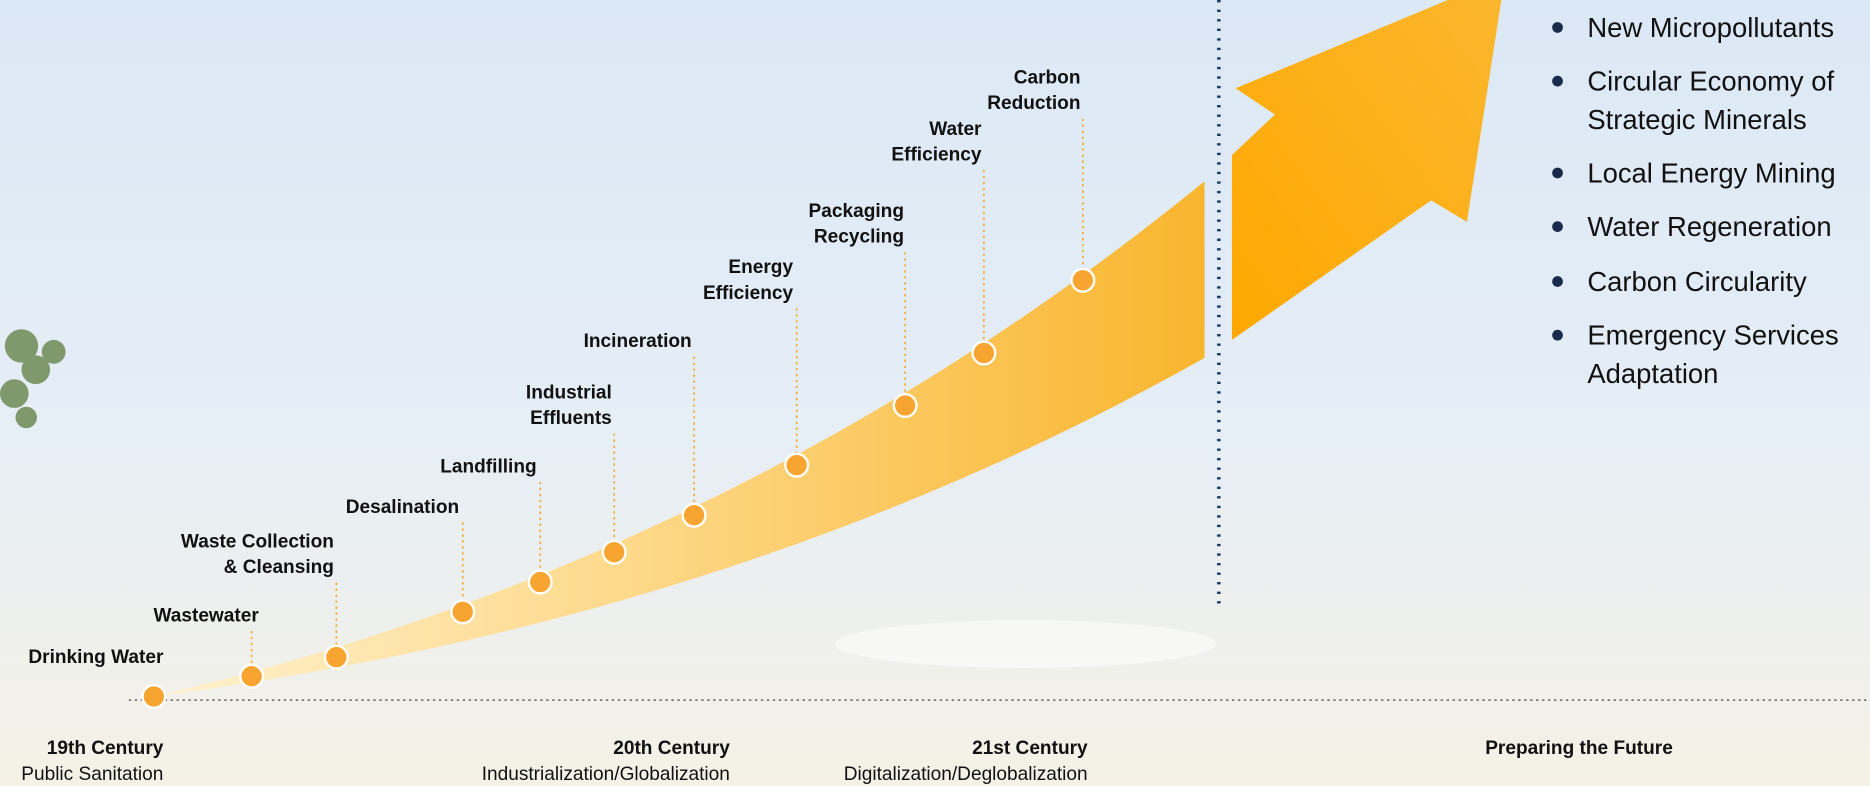  What do you see at coordinates (1366, 170) in the screenshot?
I see `future-arrow` at bounding box center [1366, 170].